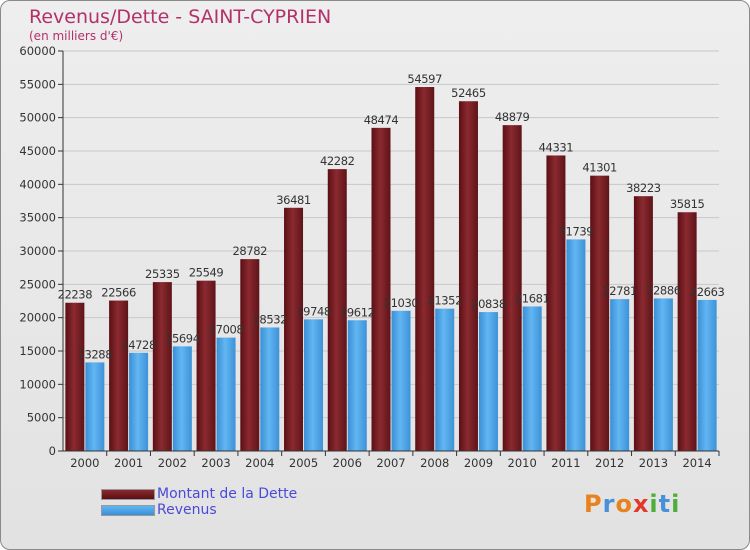 This screenshot has width=750, height=550. What do you see at coordinates (52, 451) in the screenshot?
I see `y-tick-label: 0` at bounding box center [52, 451].